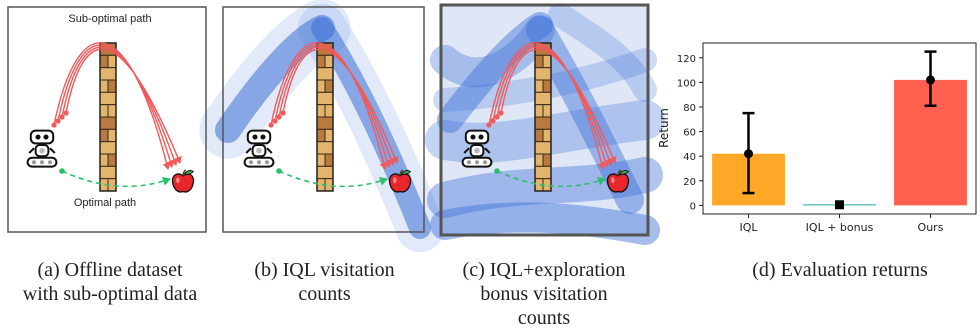  Describe the element at coordinates (110, 294) in the screenshot. I see `caption-a-line-2: with sub-optimal data` at that location.